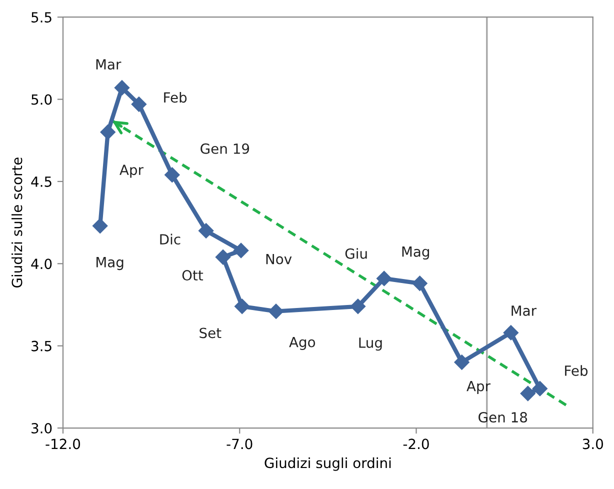  What do you see at coordinates (211, 333) in the screenshot?
I see `data-label: Set` at bounding box center [211, 333].